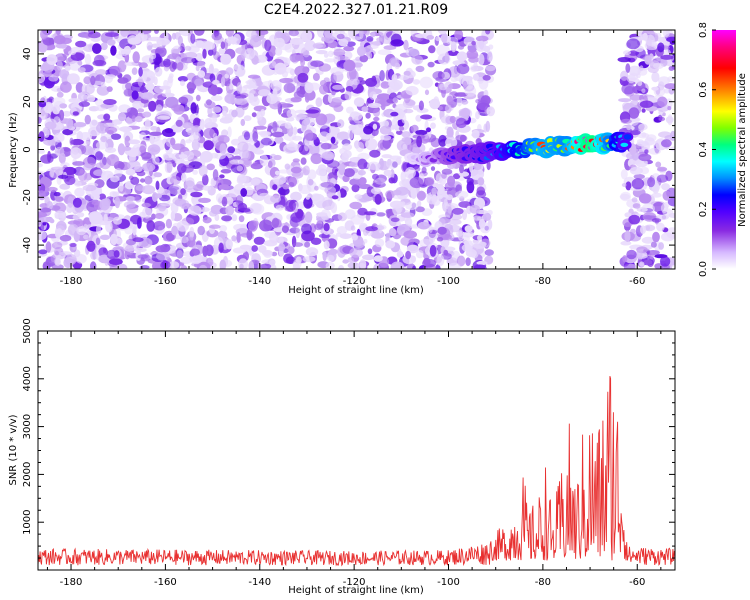 The image size is (750, 600). Describe the element at coordinates (27, 149) in the screenshot. I see `y-tick-label: 0` at that location.